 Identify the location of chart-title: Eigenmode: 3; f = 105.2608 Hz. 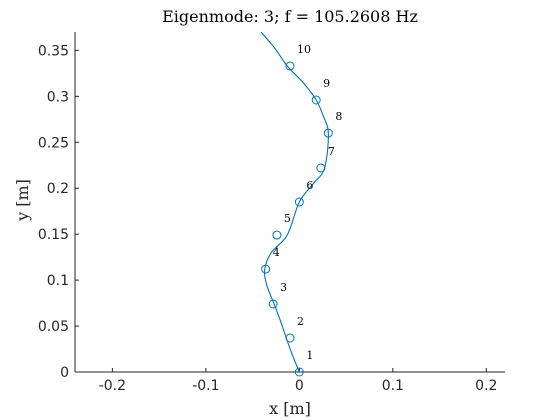
(290, 16).